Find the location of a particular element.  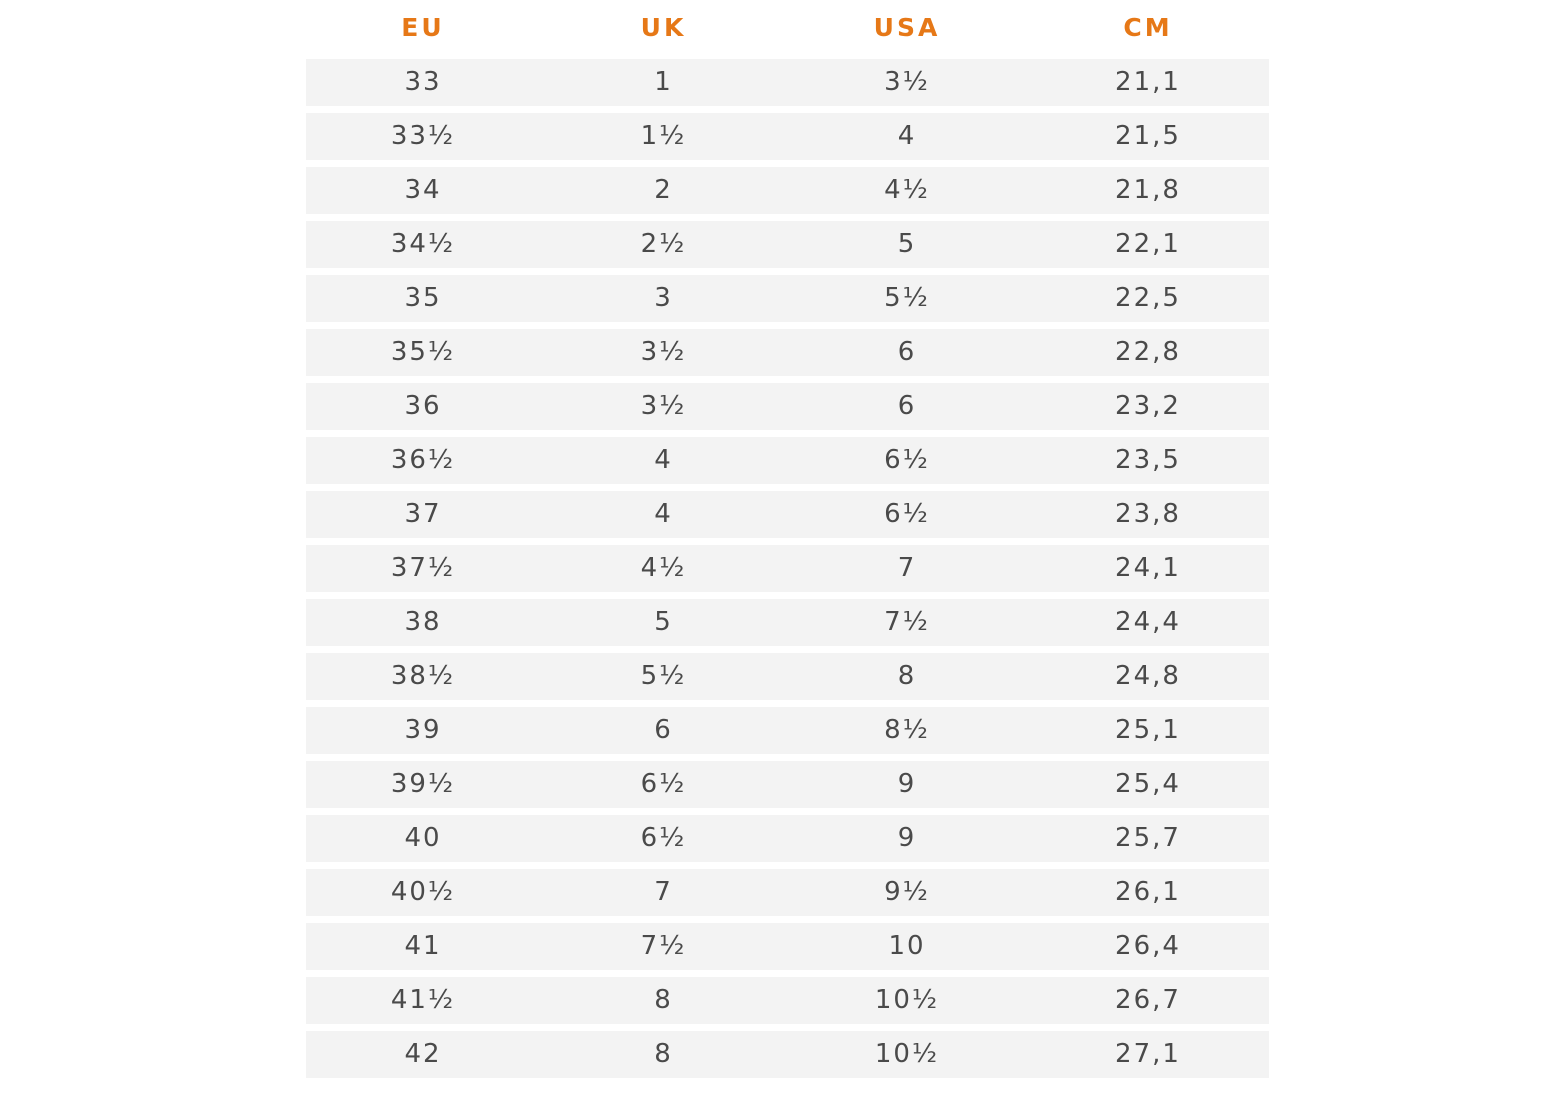

cell-cm: 26,4 is located at coordinates (1148, 946).